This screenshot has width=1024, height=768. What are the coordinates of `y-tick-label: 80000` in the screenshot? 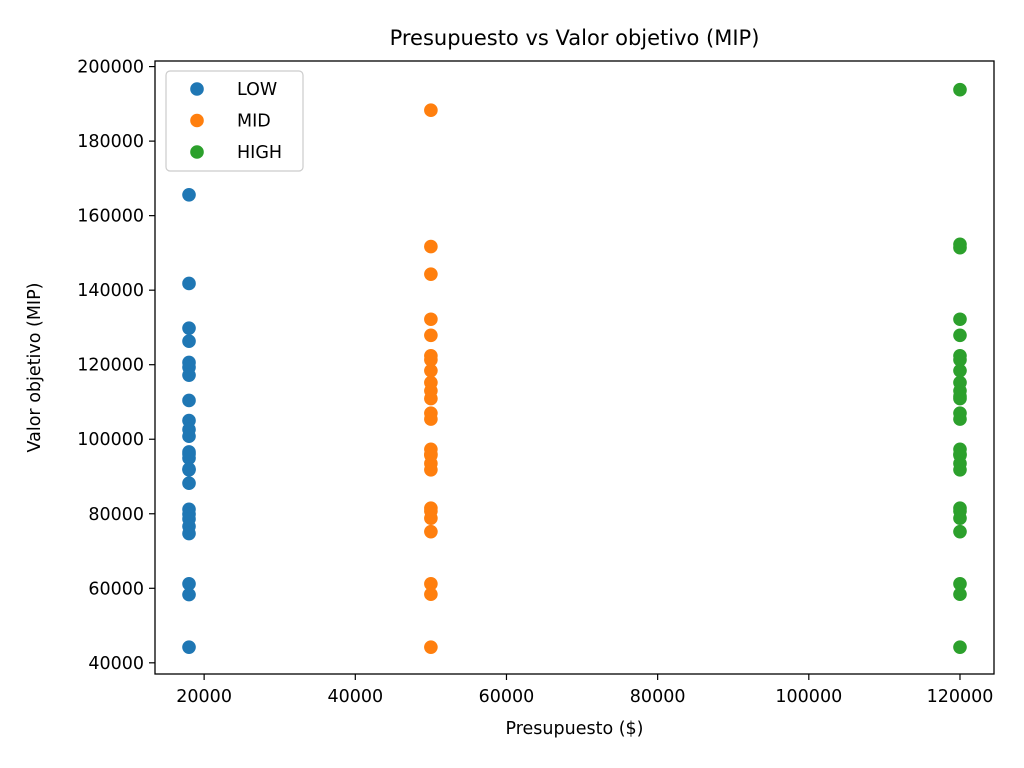 It's located at (116, 515).